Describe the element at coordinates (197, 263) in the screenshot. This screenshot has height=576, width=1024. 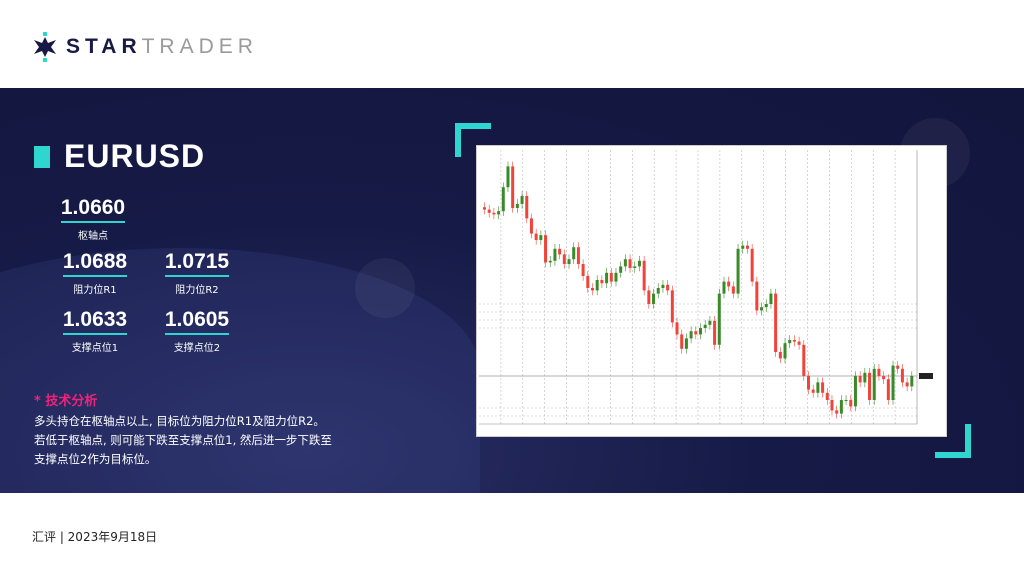
I see `level-value: 1.0715` at that location.